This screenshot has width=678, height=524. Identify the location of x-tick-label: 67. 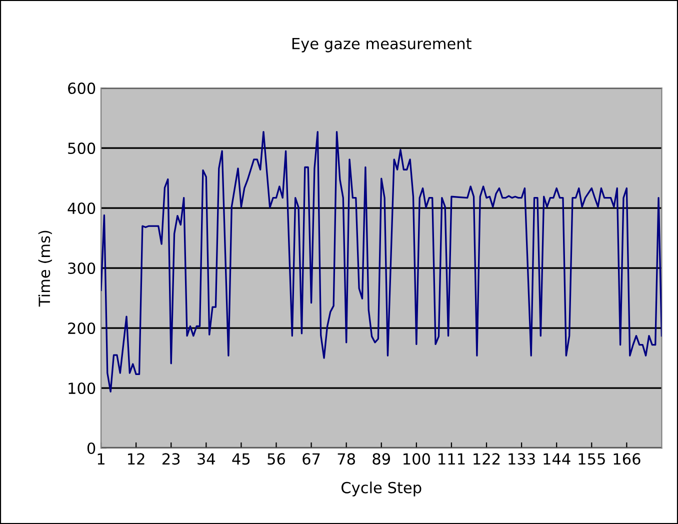
(311, 459).